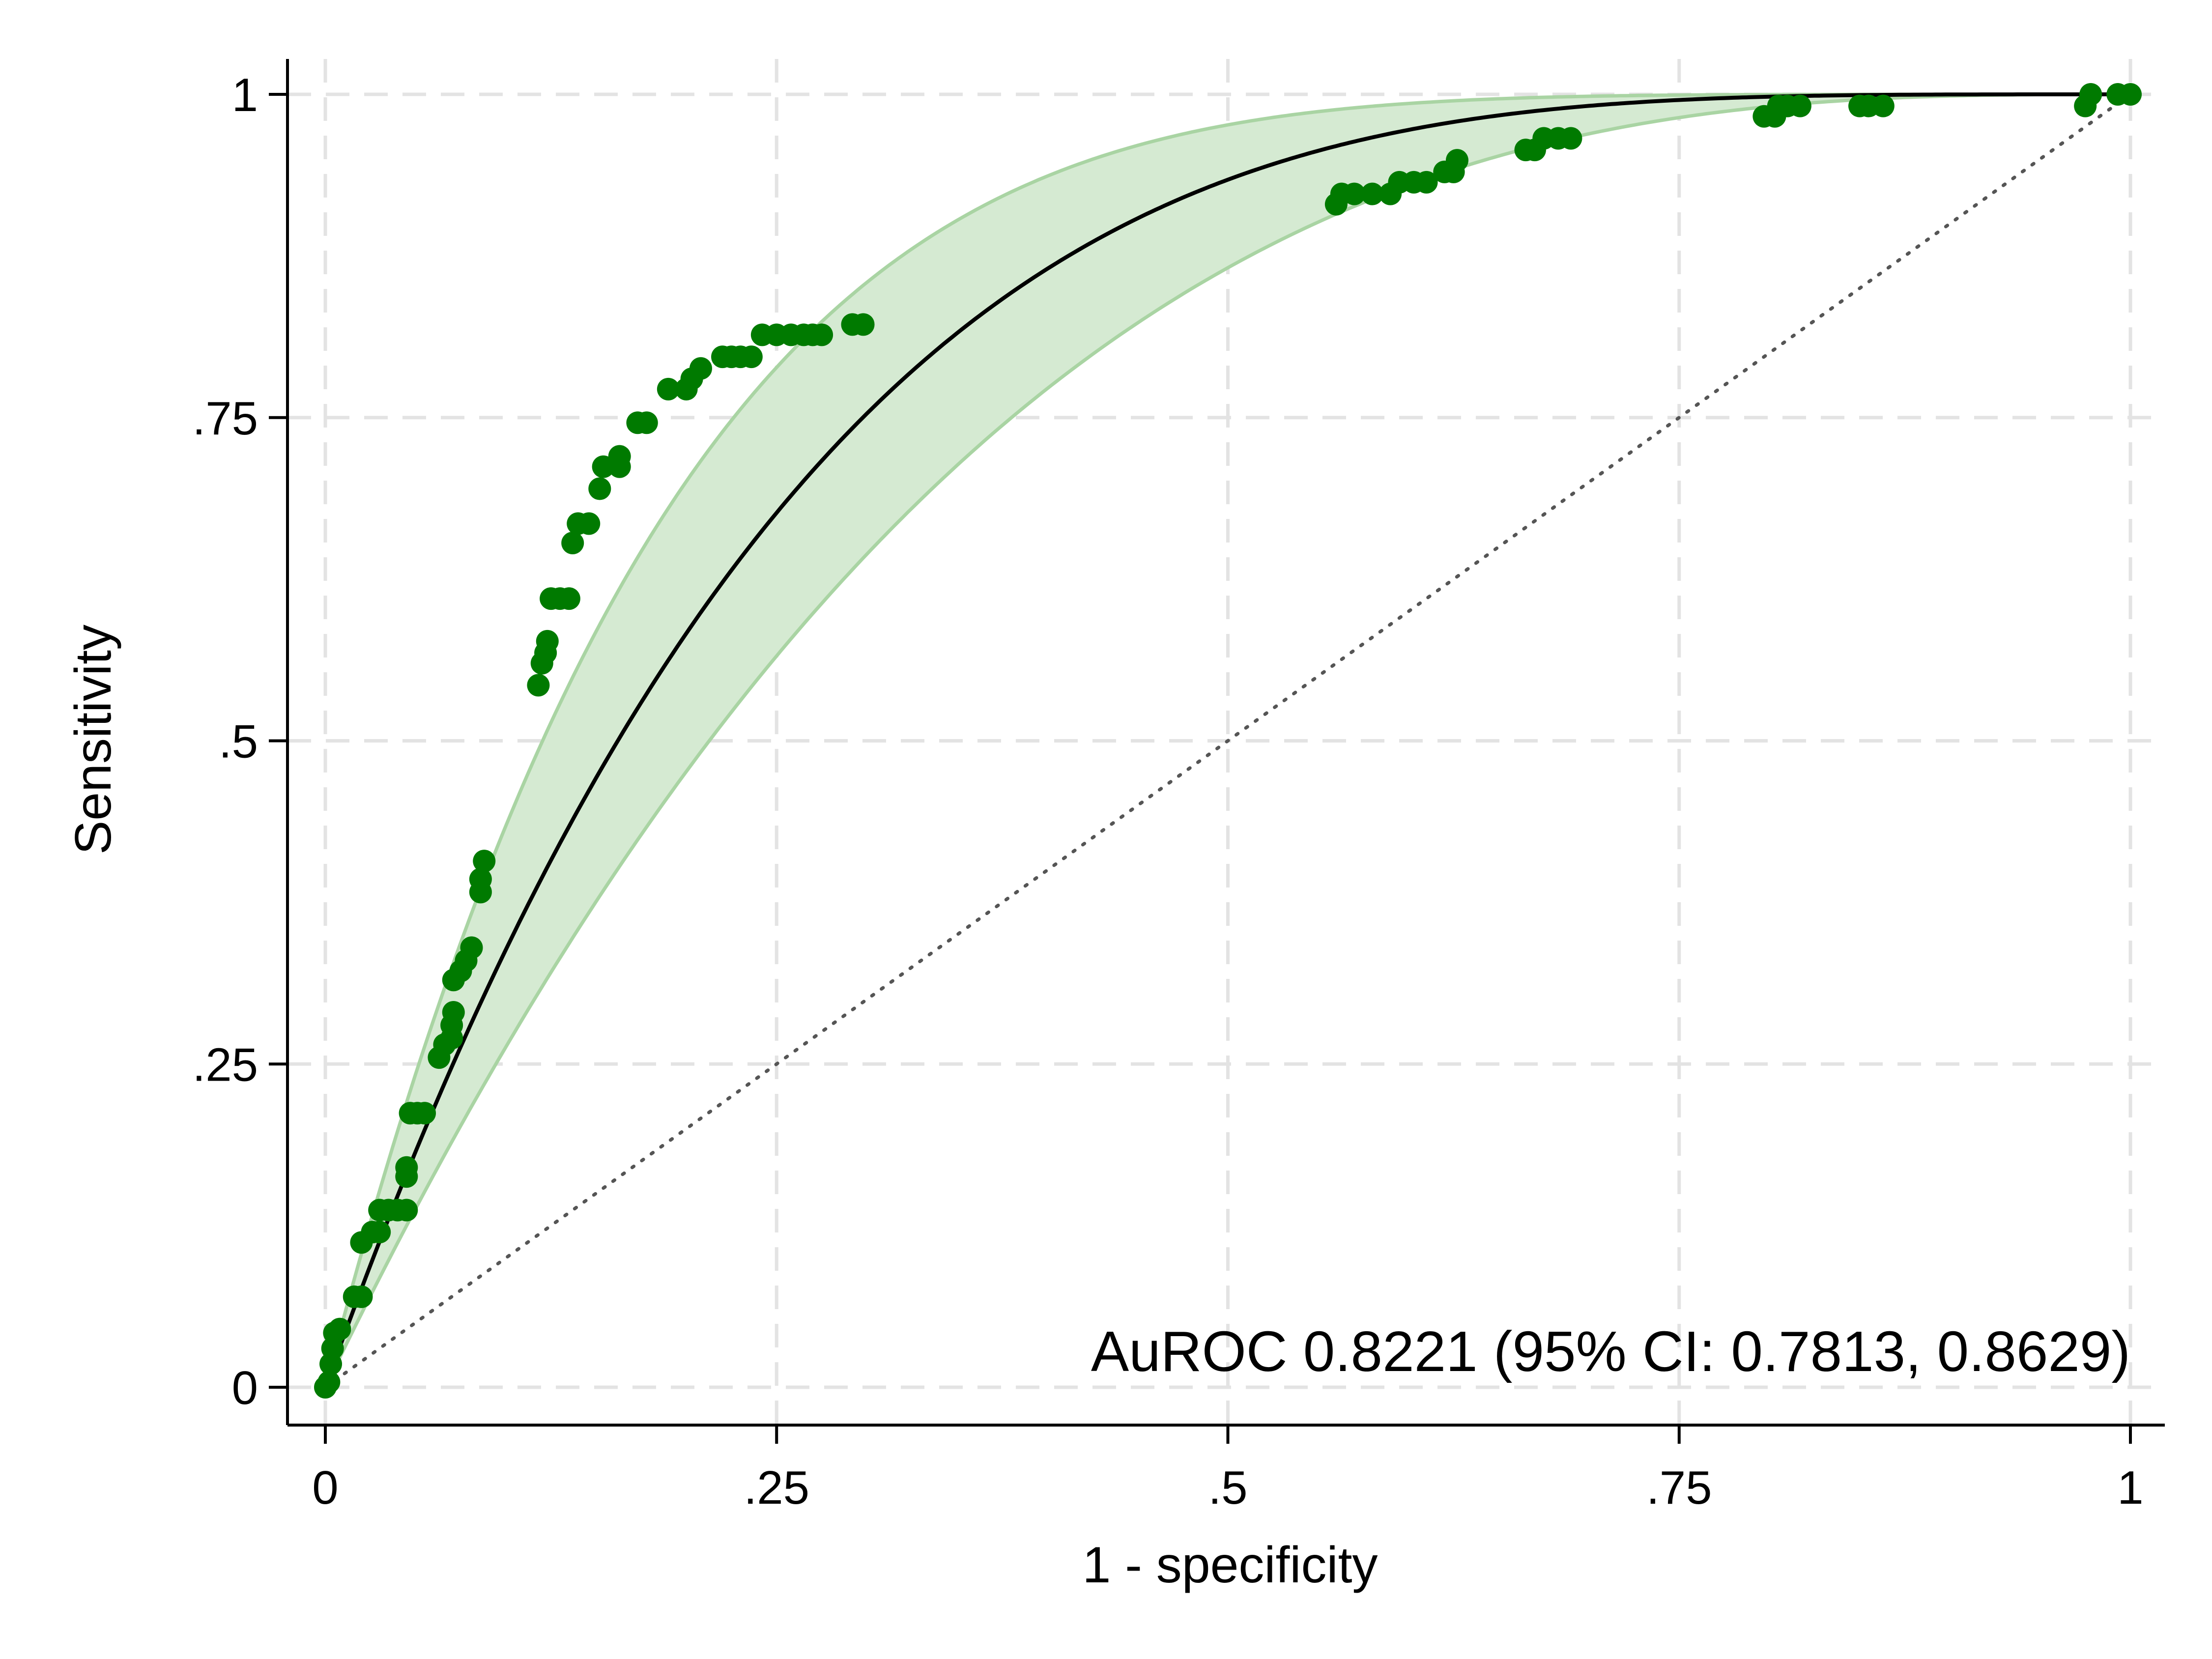 This screenshot has width=2212, height=1659. I want to click on y-axis-ticks: 0 .25 .5 .75 1, so click(240, 741).